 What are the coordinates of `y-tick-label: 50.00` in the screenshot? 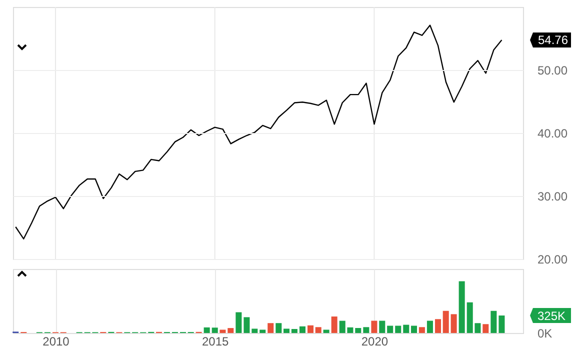 It's located at (553, 71).